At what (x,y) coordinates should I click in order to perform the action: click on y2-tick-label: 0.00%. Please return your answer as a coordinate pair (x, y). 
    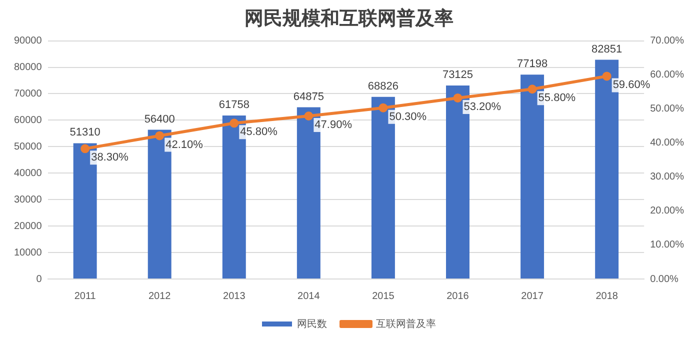
    Looking at the image, I should click on (664, 279).